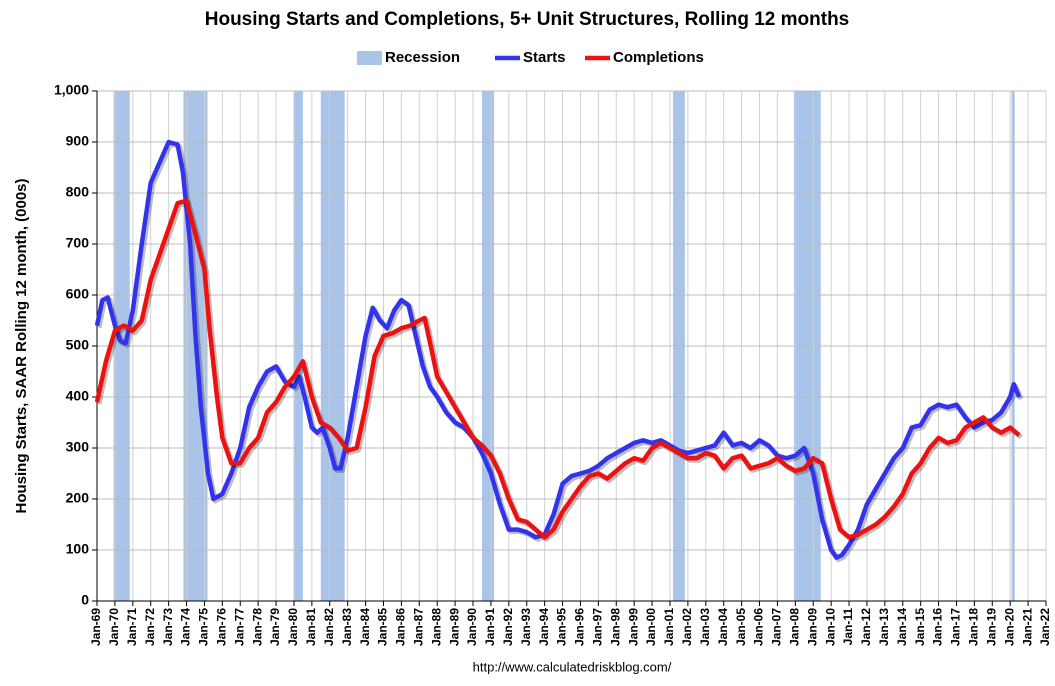  Describe the element at coordinates (705, 627) in the screenshot. I see `x-tick-label: Jan-03` at that location.